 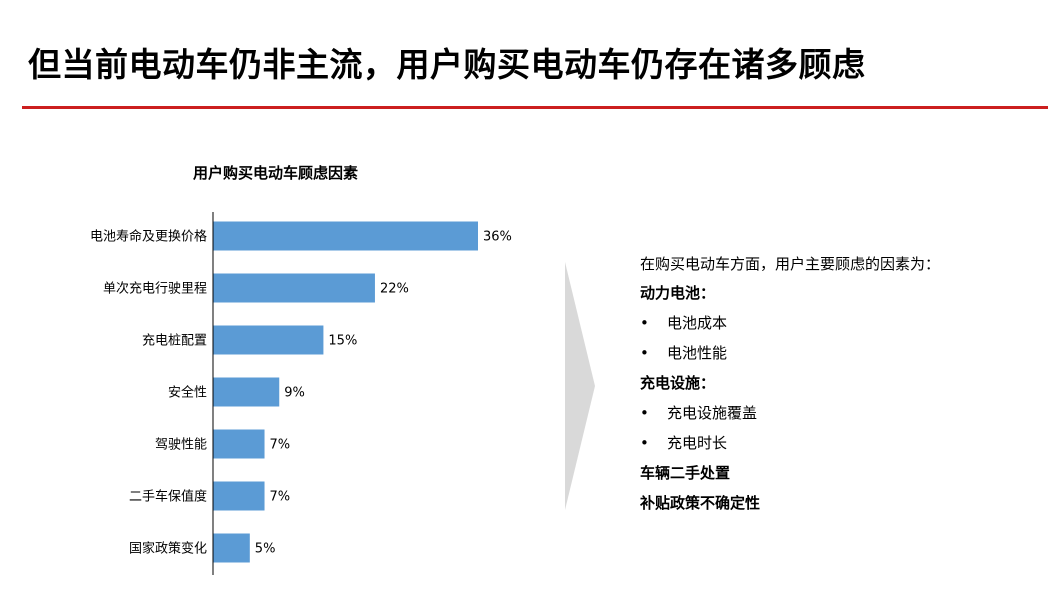 What do you see at coordinates (276, 173) in the screenshot?
I see `chart-title: 用户购买电动车顾虑因素` at bounding box center [276, 173].